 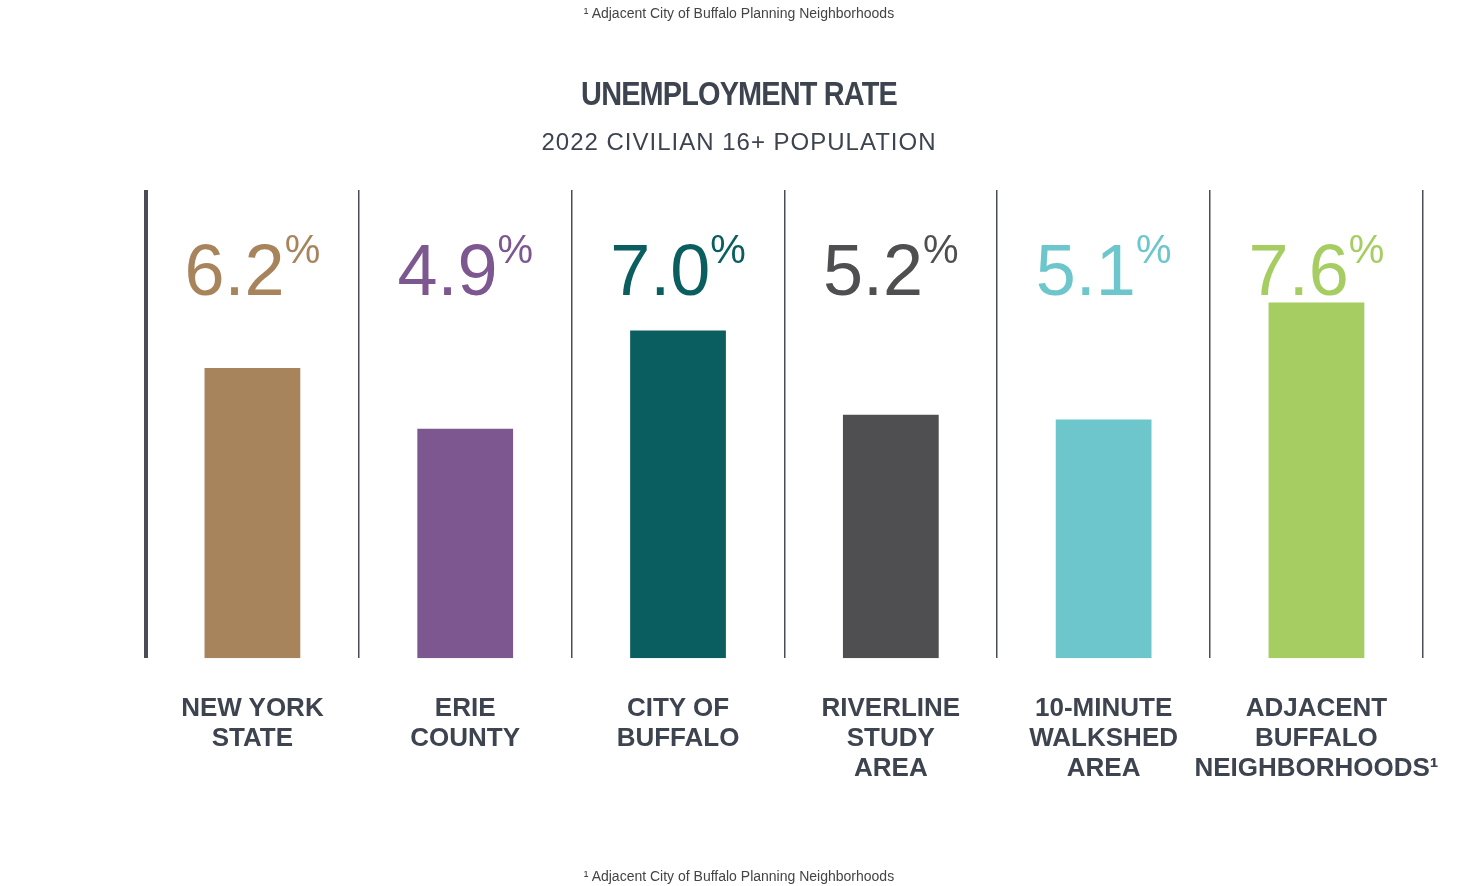 I want to click on data-label: 6.2%, so click(x=252, y=268).